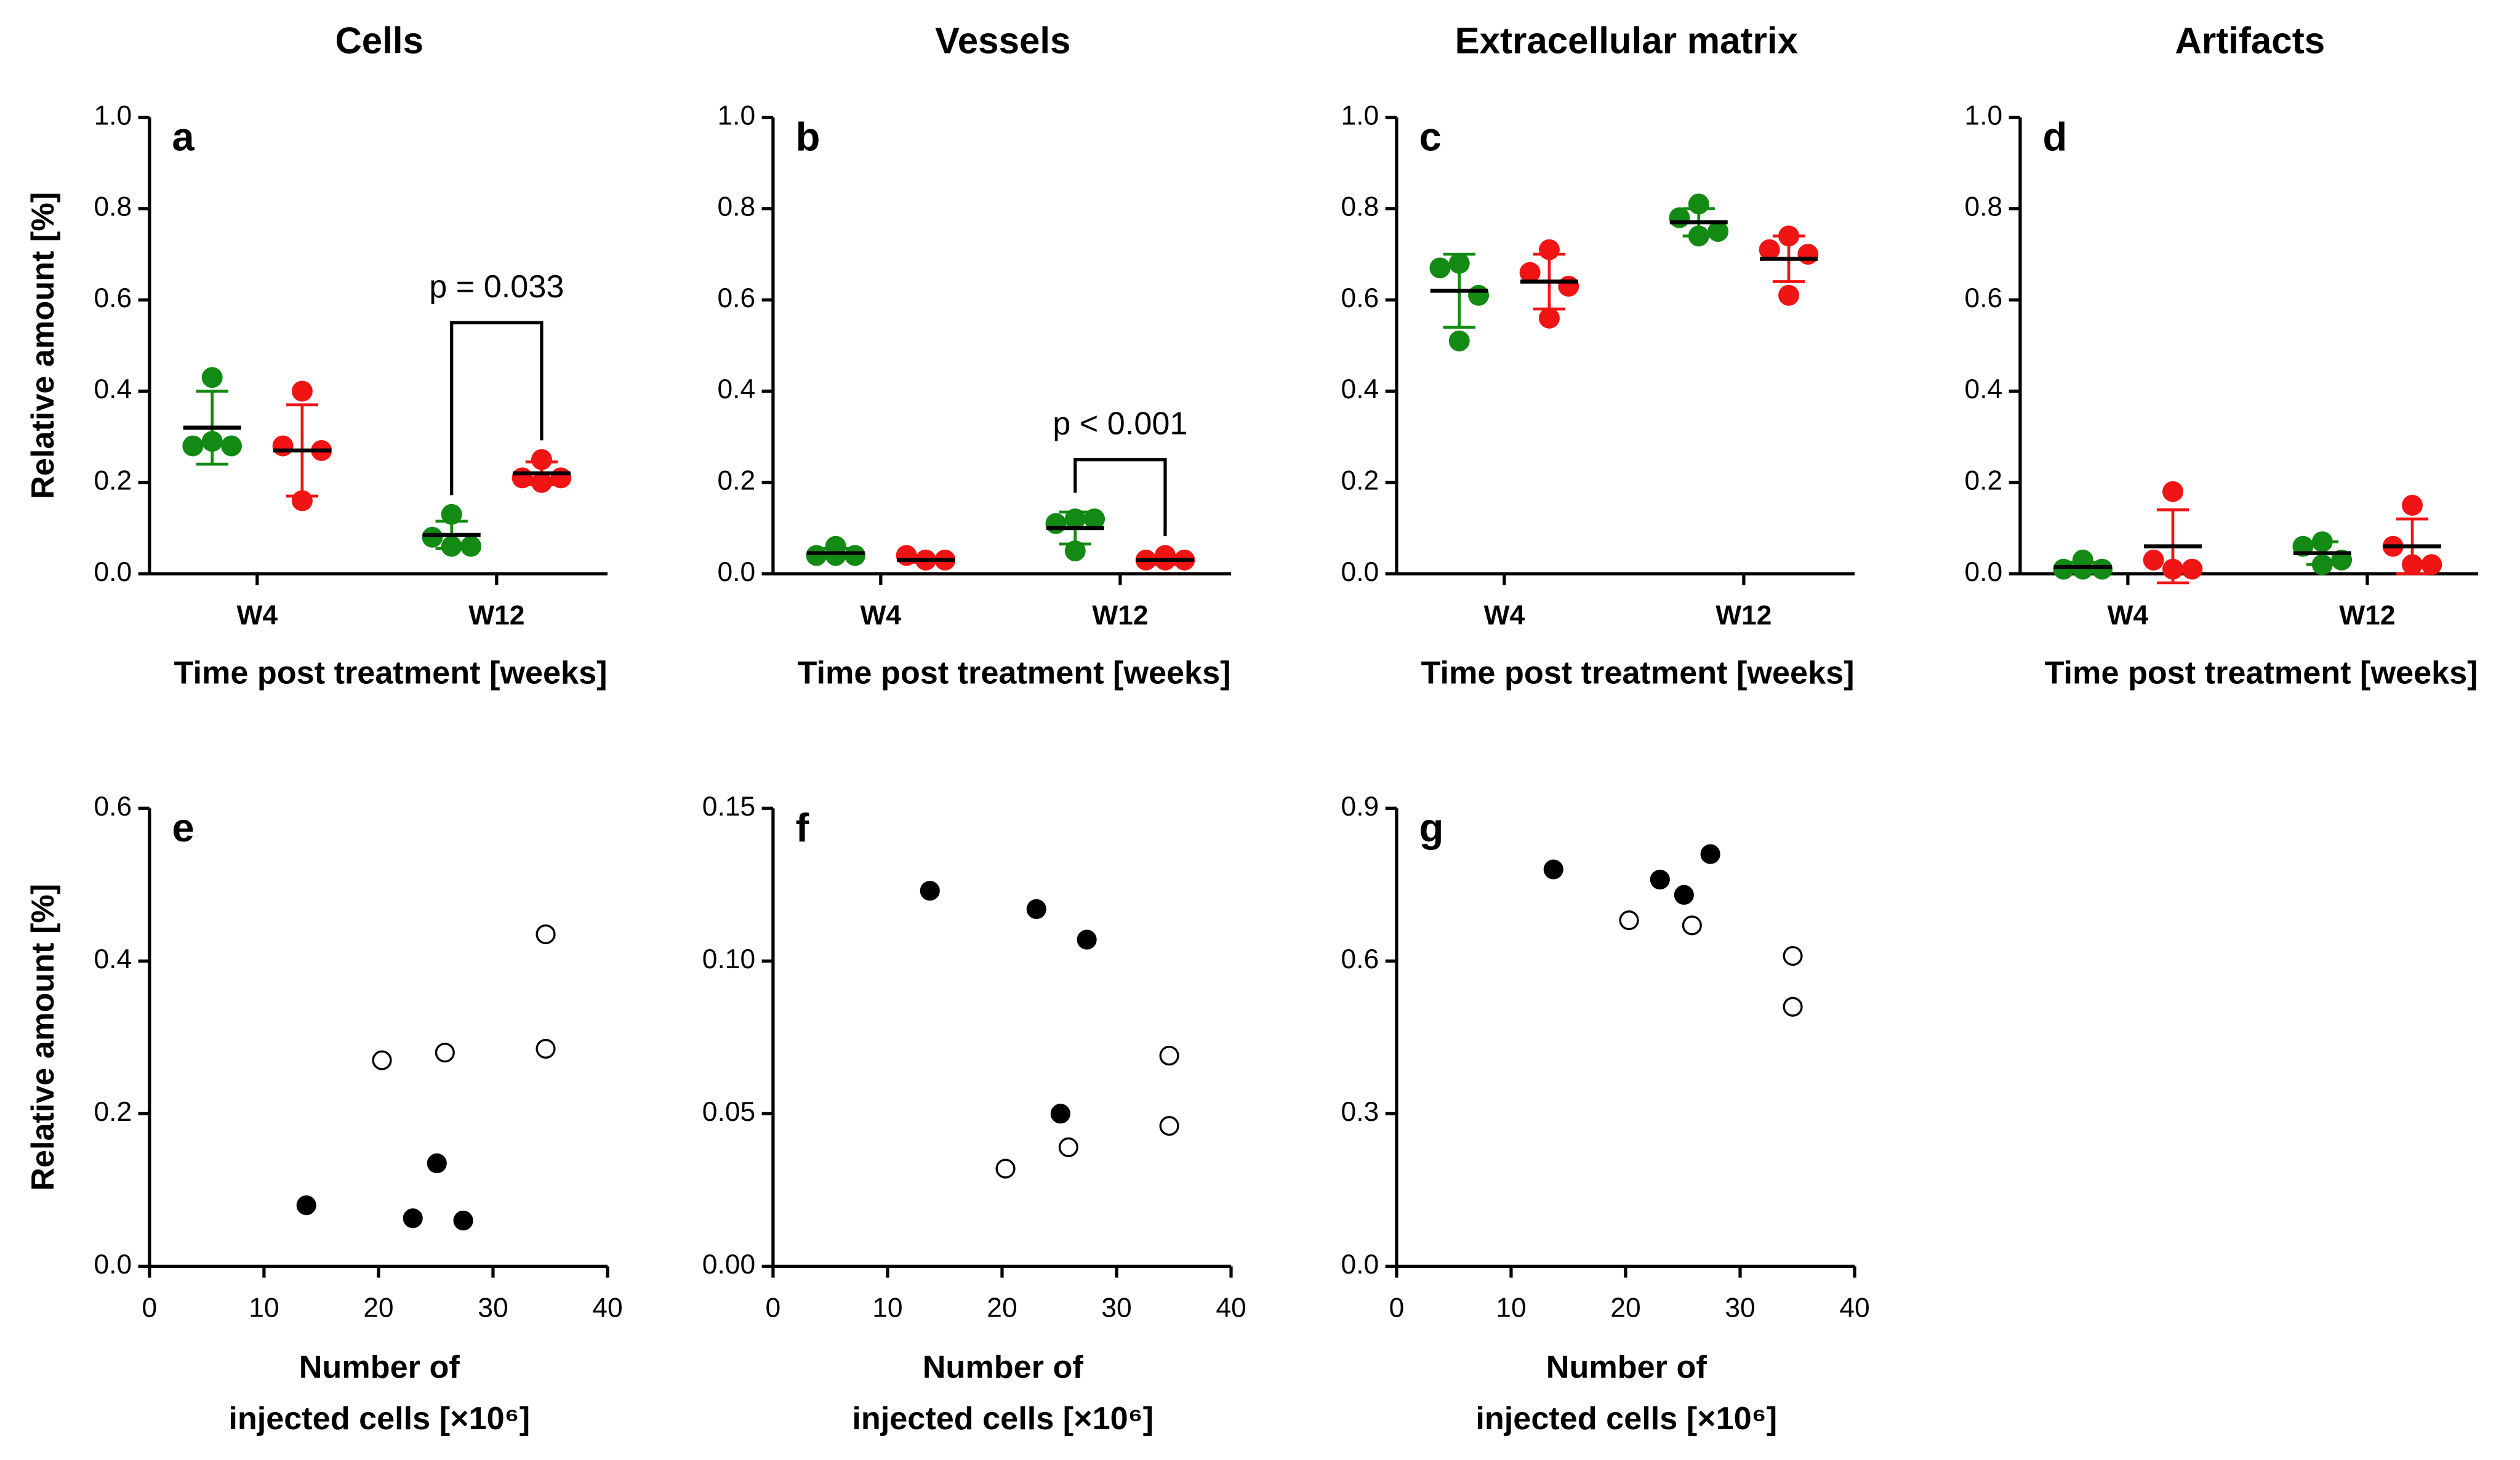 The width and height of the screenshot is (2520, 1460). Describe the element at coordinates (728, 1264) in the screenshot. I see `y-tick-label: 0.00` at that location.